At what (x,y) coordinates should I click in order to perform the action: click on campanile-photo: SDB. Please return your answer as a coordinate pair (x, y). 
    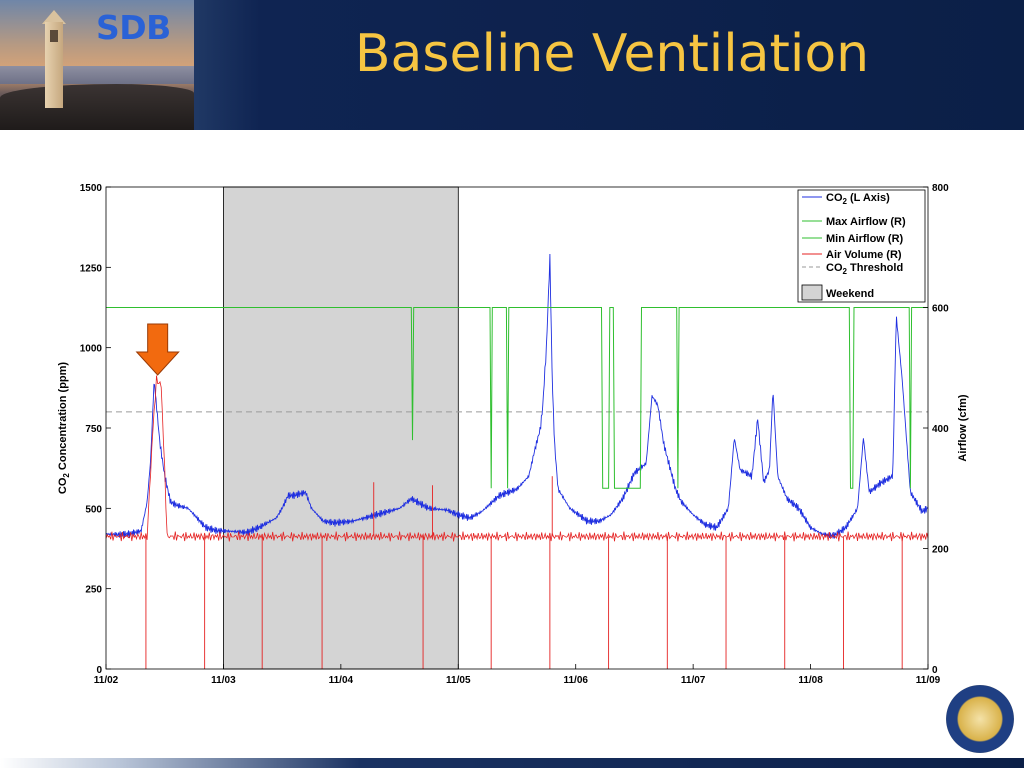
    Looking at the image, I should click on (97, 65).